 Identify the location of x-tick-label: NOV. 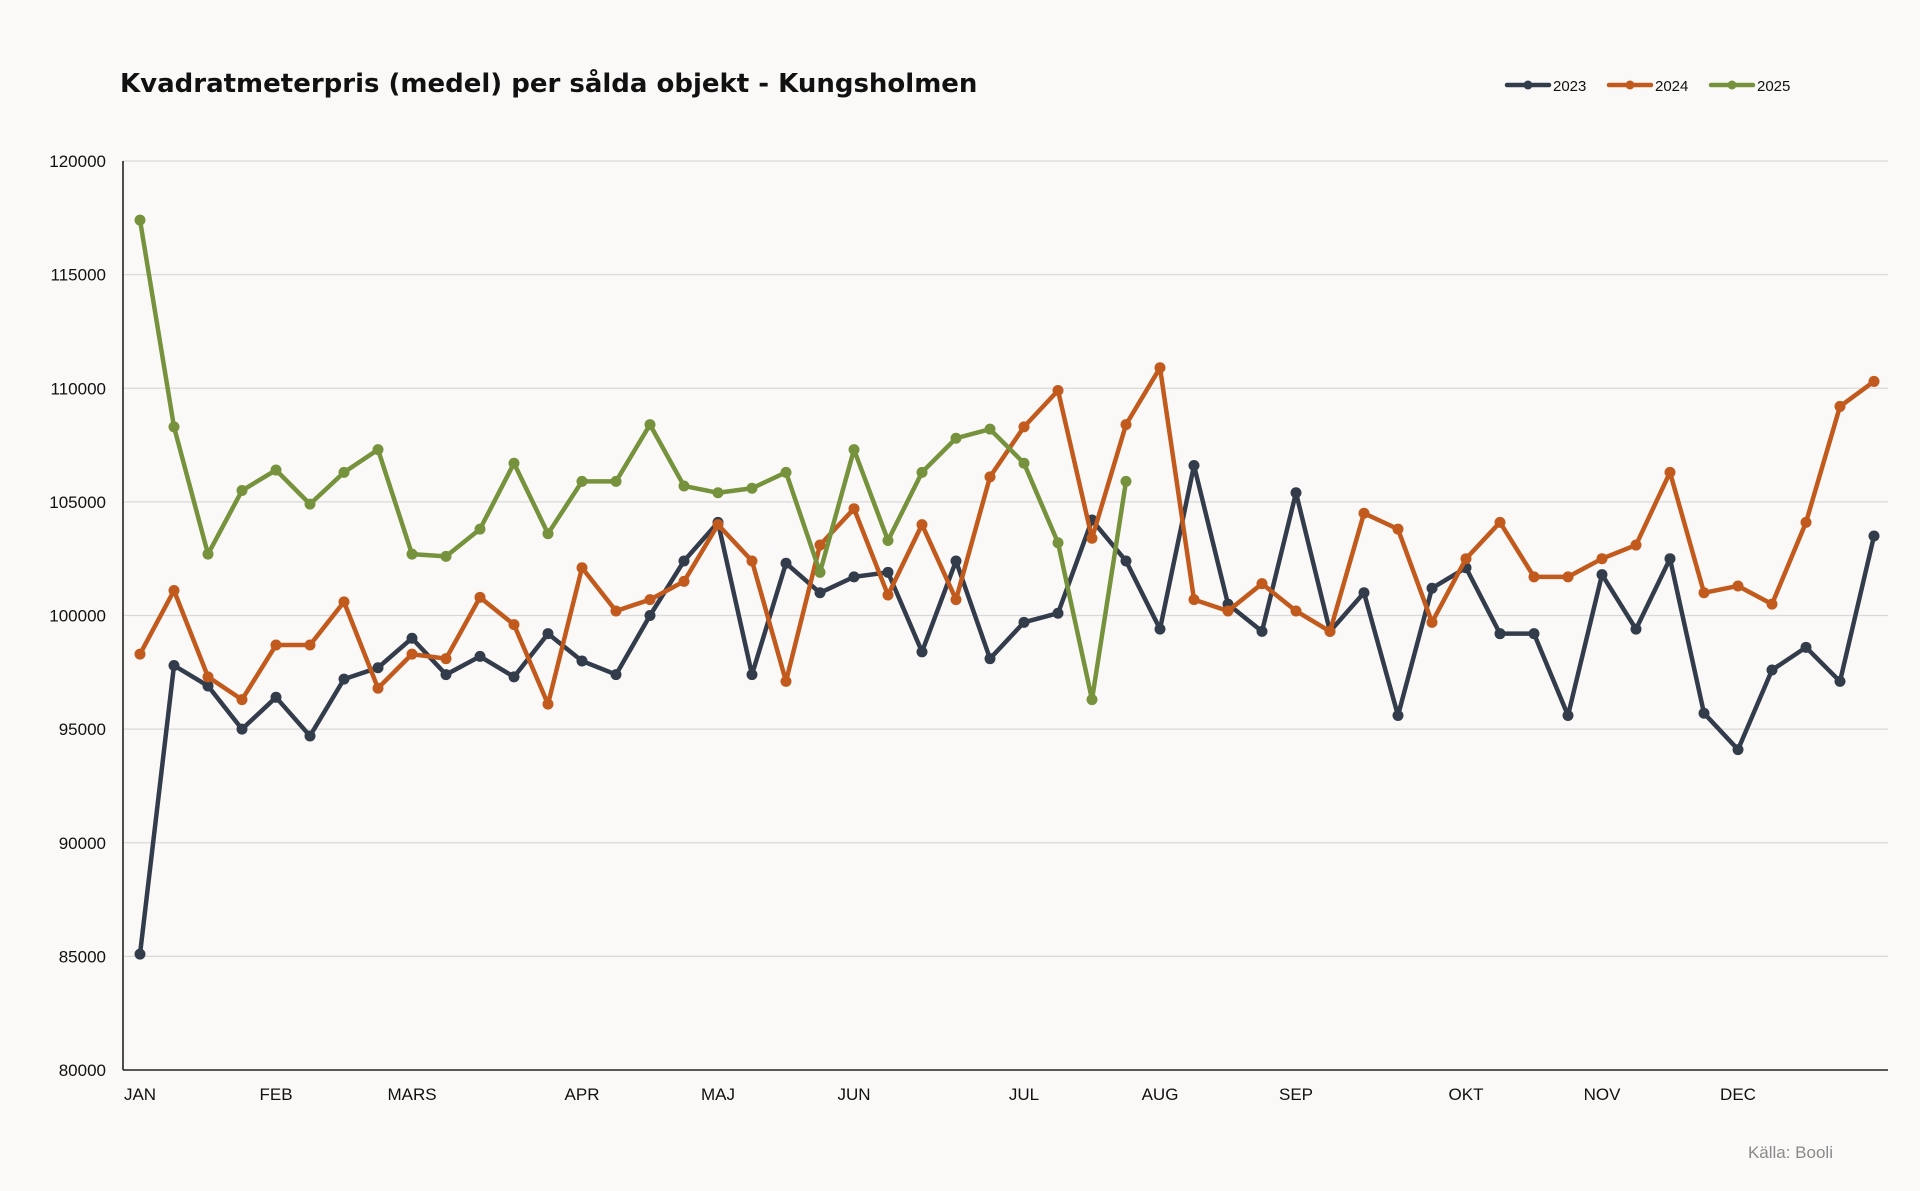
(1603, 1094).